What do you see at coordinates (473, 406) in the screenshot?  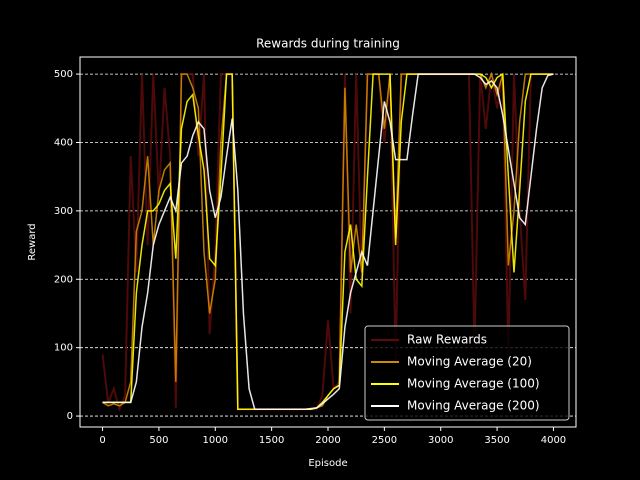 I see `legend-label: Moving Average (200)` at bounding box center [473, 406].